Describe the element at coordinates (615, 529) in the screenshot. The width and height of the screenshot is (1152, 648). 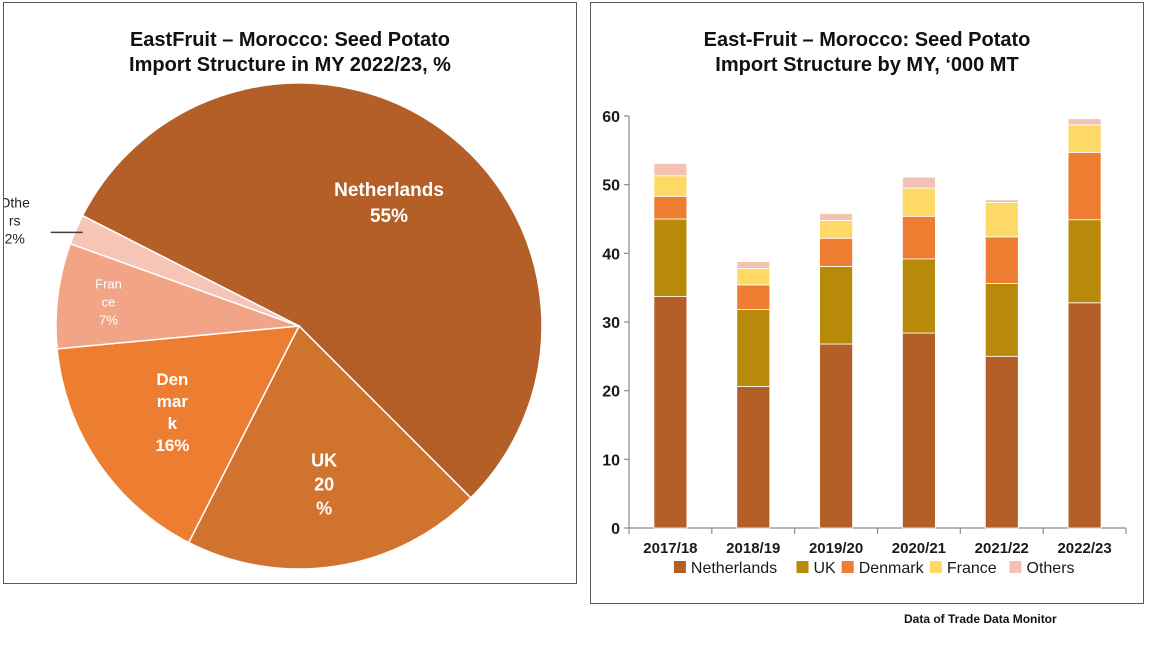
I see `y-tick-label: 0` at that location.